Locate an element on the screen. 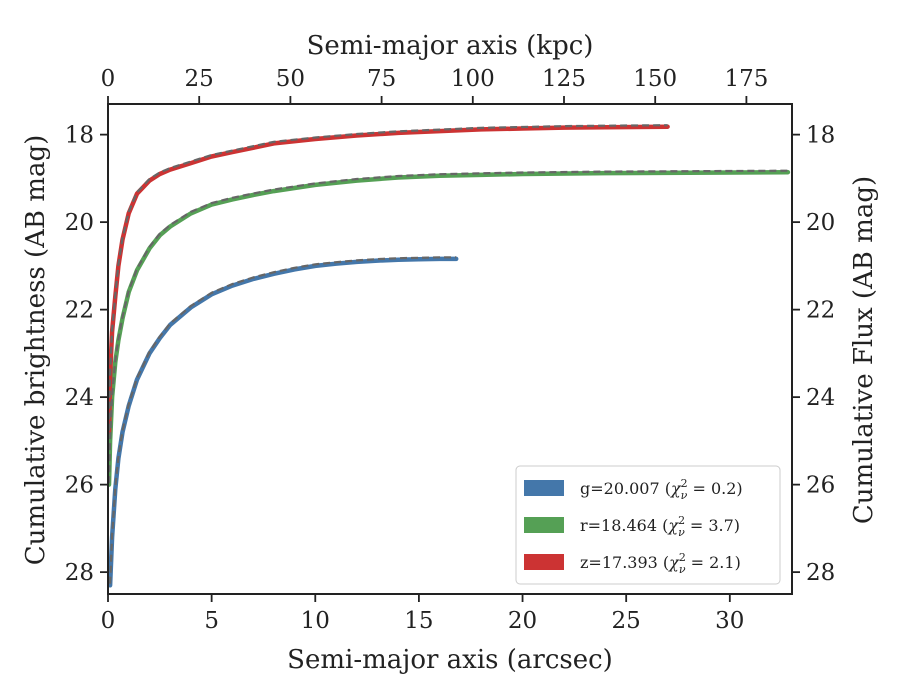 Image resolution: width=900 pixels, height=700 pixels. legend-label-r: r=18.464 (χ2 ν = 3.7) is located at coordinates (660, 526).